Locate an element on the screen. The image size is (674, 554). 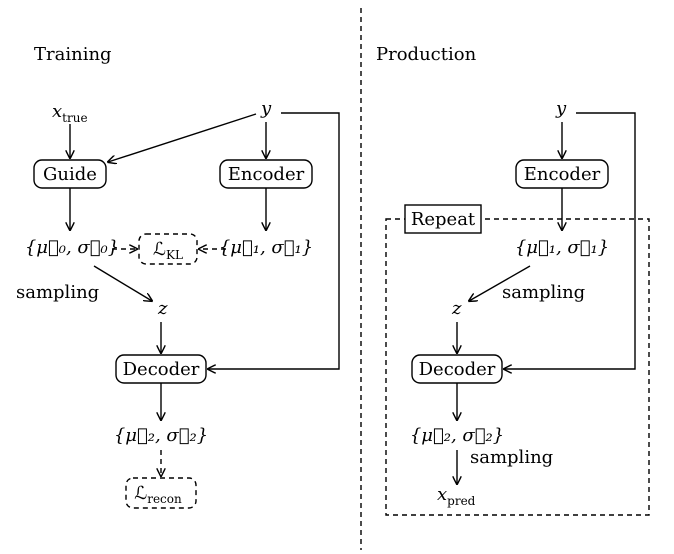
training-z-node: z is located at coordinates (162, 308).